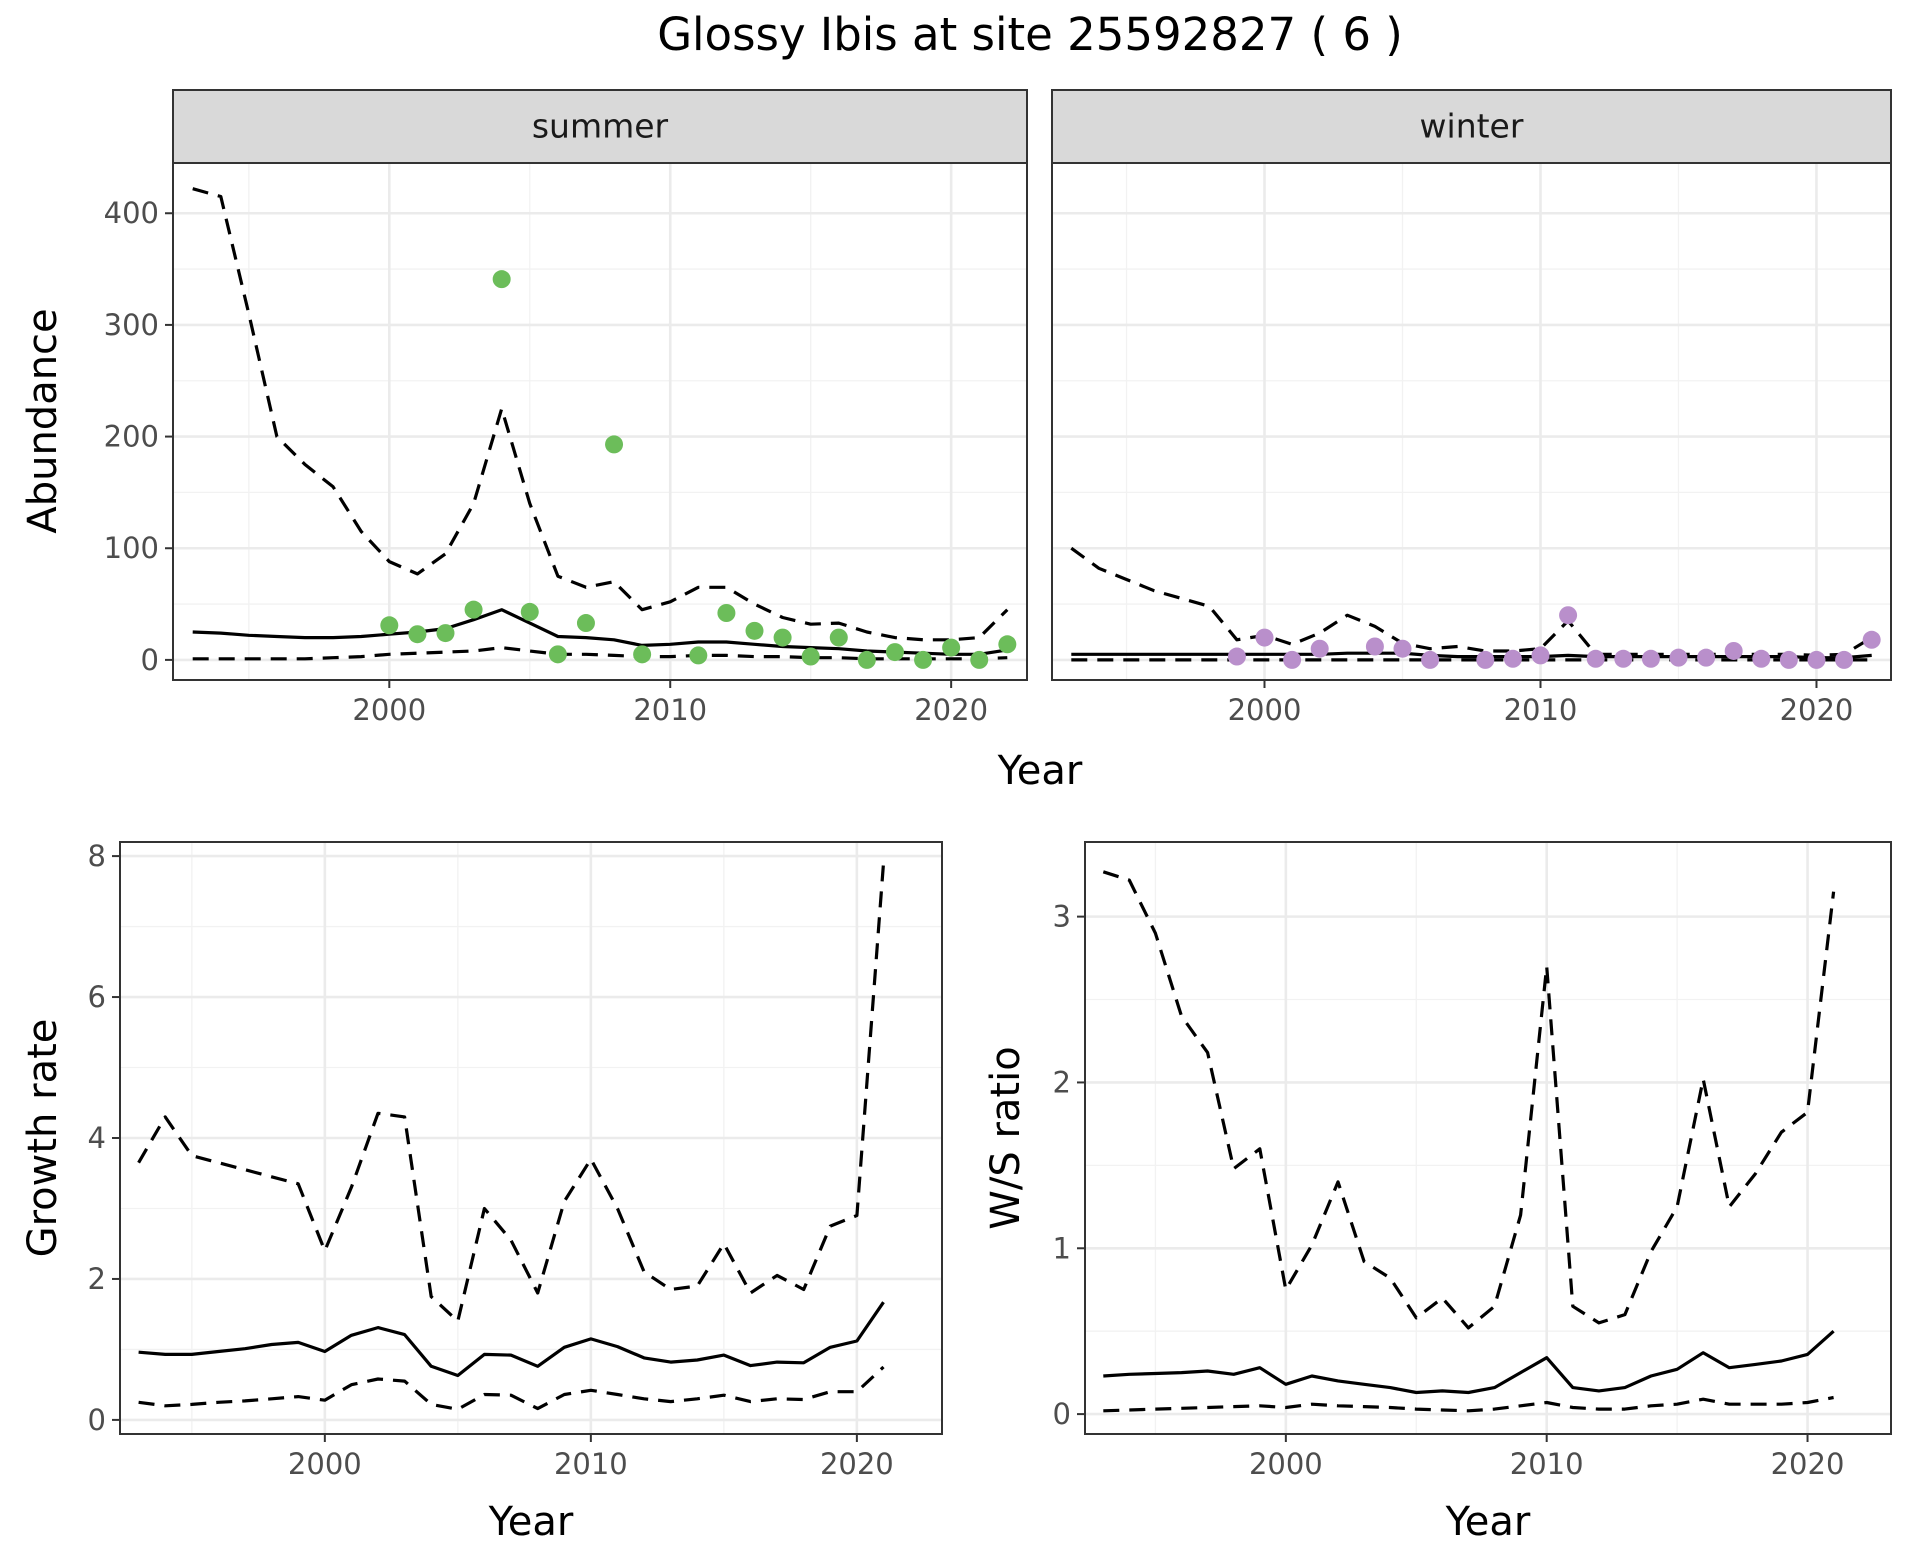 This screenshot has width=1920, height=1560. What do you see at coordinates (1471, 421) in the screenshot?
I see `panel-border-winter` at bounding box center [1471, 421].